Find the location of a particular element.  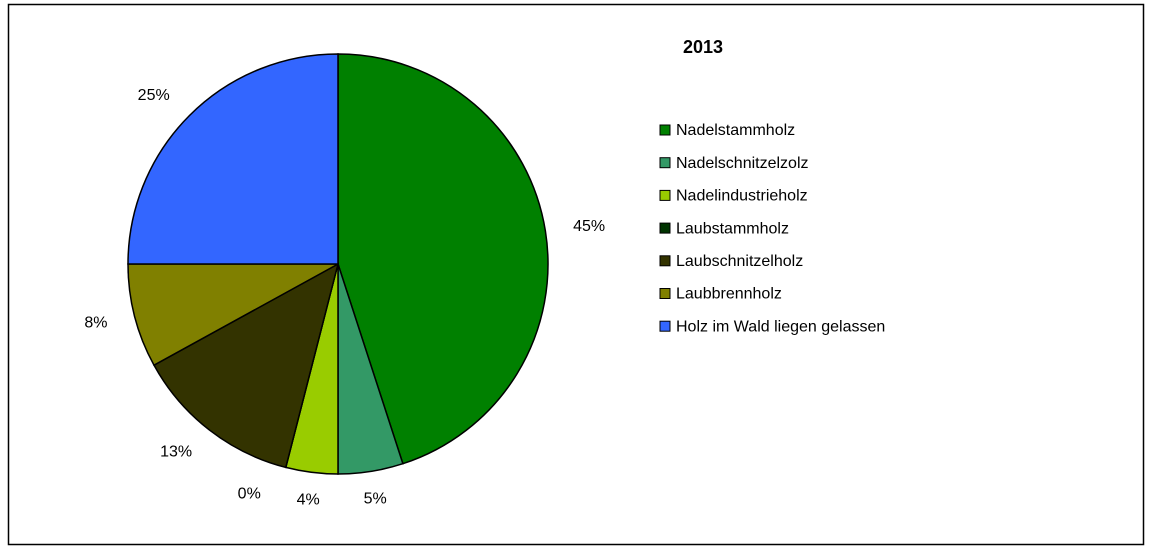

data-label: 5% is located at coordinates (375, 498).